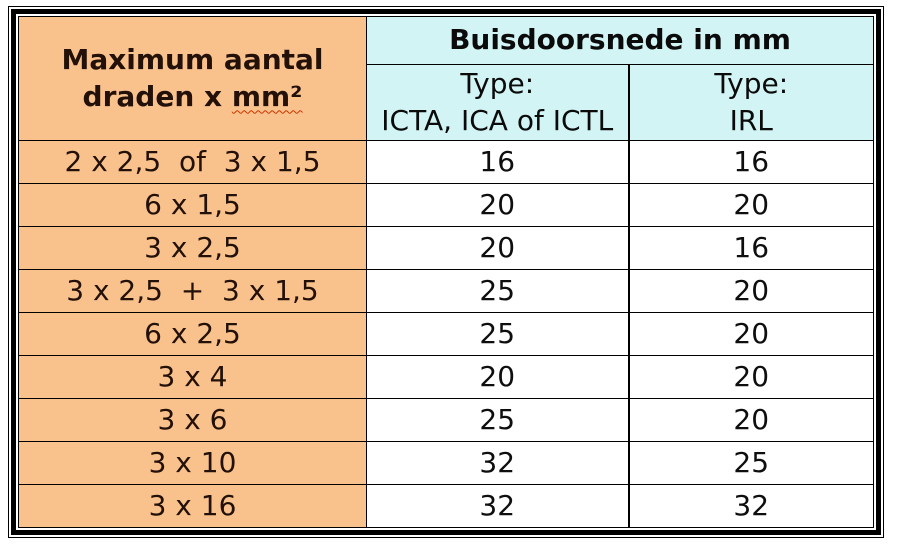 The height and width of the screenshot is (545, 897). Describe the element at coordinates (192, 334) in the screenshot. I see `row-label: 6 x 2,5` at that location.